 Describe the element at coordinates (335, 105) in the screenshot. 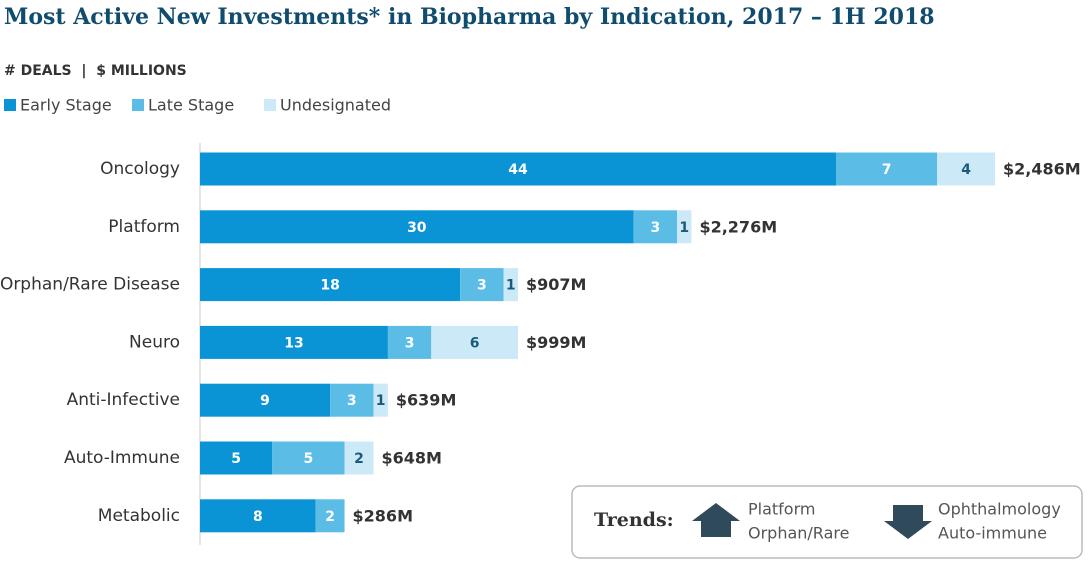

I see `legend-label: Undesignated` at that location.